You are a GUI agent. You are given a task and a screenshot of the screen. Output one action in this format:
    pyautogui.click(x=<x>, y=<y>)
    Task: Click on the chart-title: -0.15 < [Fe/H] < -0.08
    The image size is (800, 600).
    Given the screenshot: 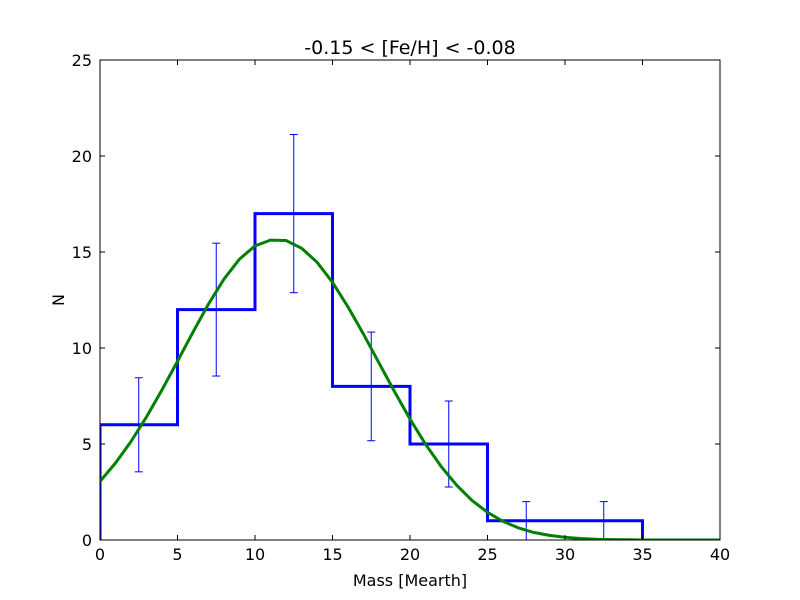 What is the action you would take?
    pyautogui.click(x=409, y=48)
    